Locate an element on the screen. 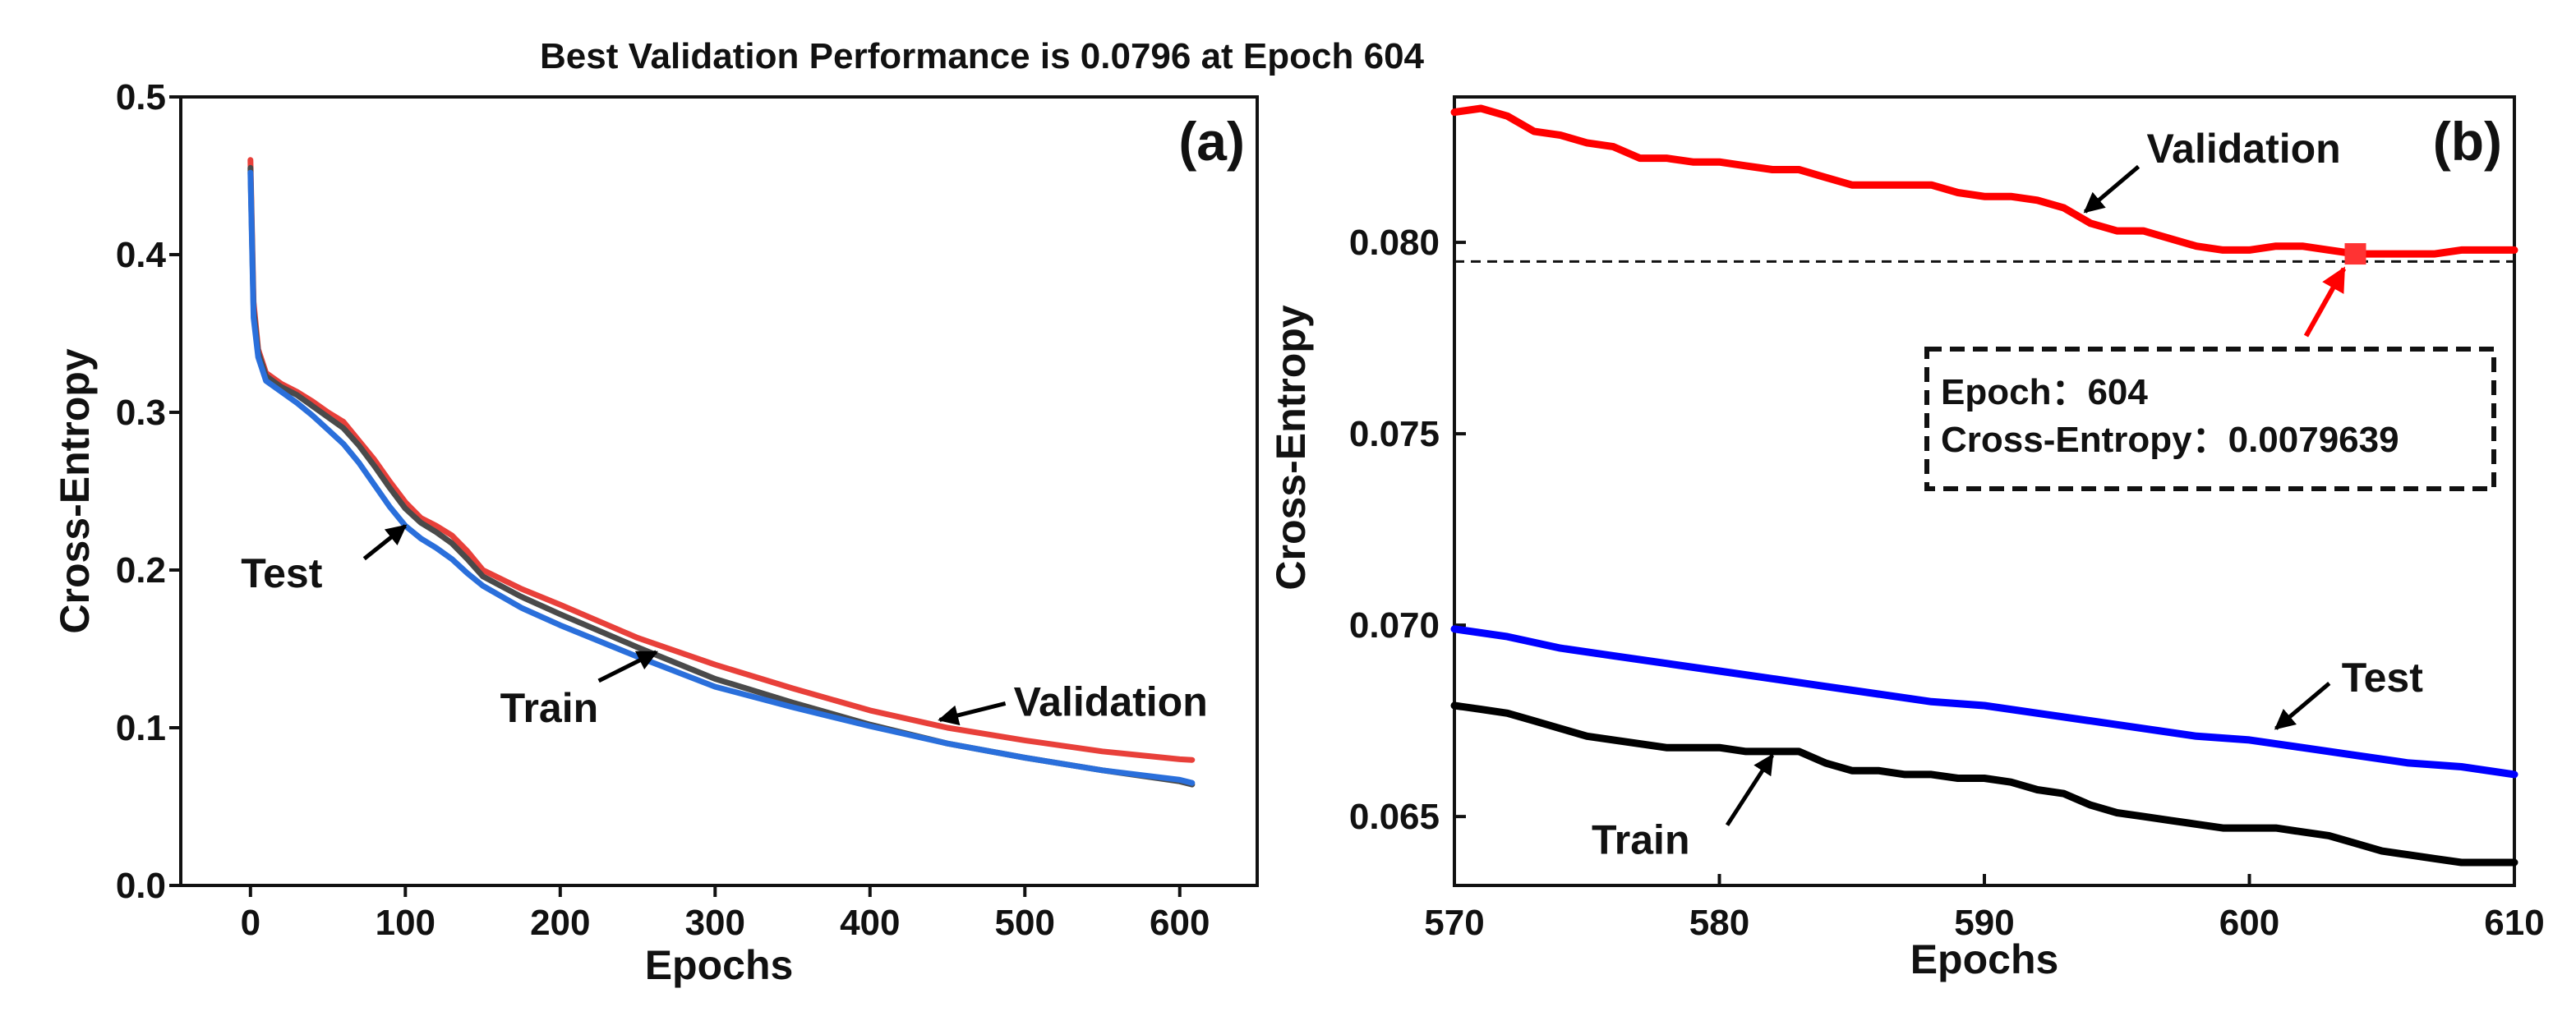 The width and height of the screenshot is (2576, 1030). x-tick-label: 610 is located at coordinates (2514, 923).